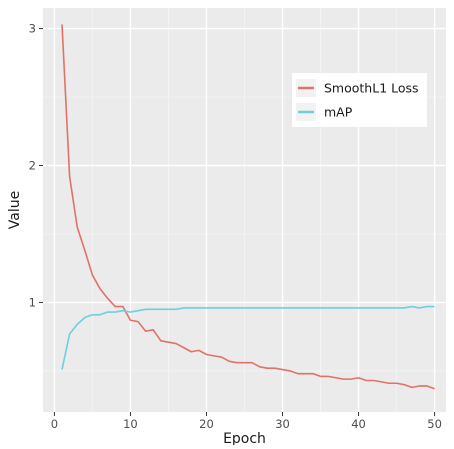 This screenshot has width=454, height=449. What do you see at coordinates (32, 302) in the screenshot?
I see `y-tick-label: 1` at bounding box center [32, 302].